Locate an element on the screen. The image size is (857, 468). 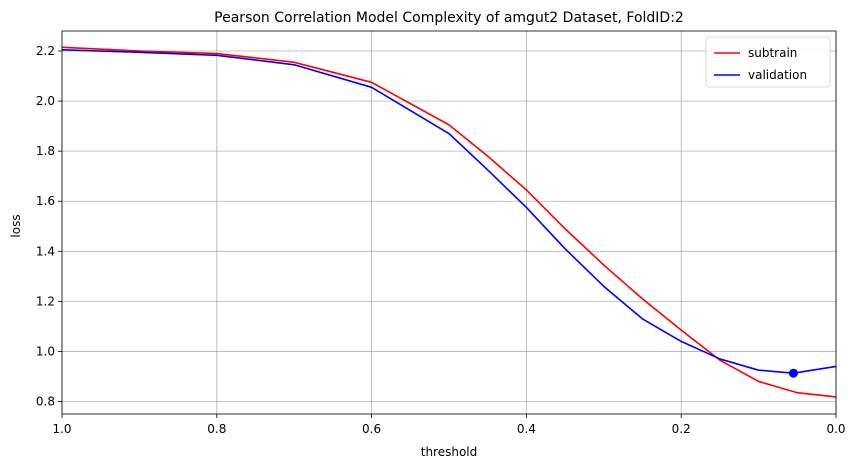
legend-label-validation: validation is located at coordinates (777, 75).